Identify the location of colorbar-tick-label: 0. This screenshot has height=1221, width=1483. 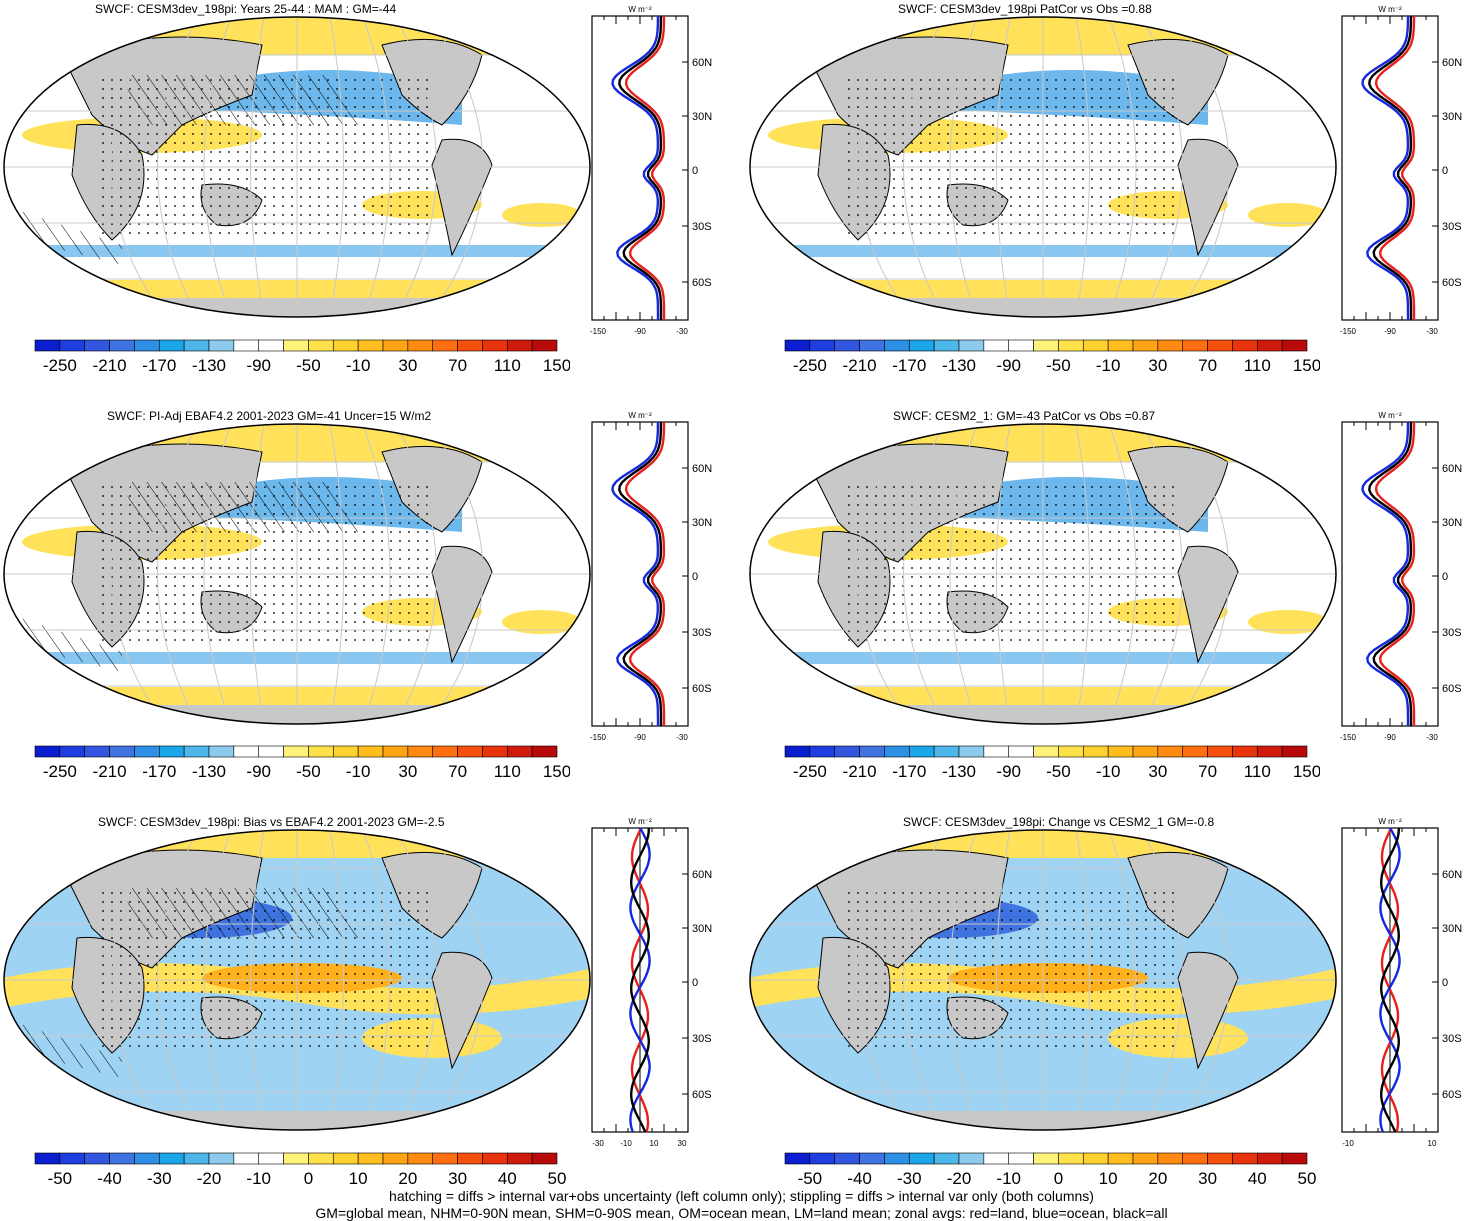
(308, 1178).